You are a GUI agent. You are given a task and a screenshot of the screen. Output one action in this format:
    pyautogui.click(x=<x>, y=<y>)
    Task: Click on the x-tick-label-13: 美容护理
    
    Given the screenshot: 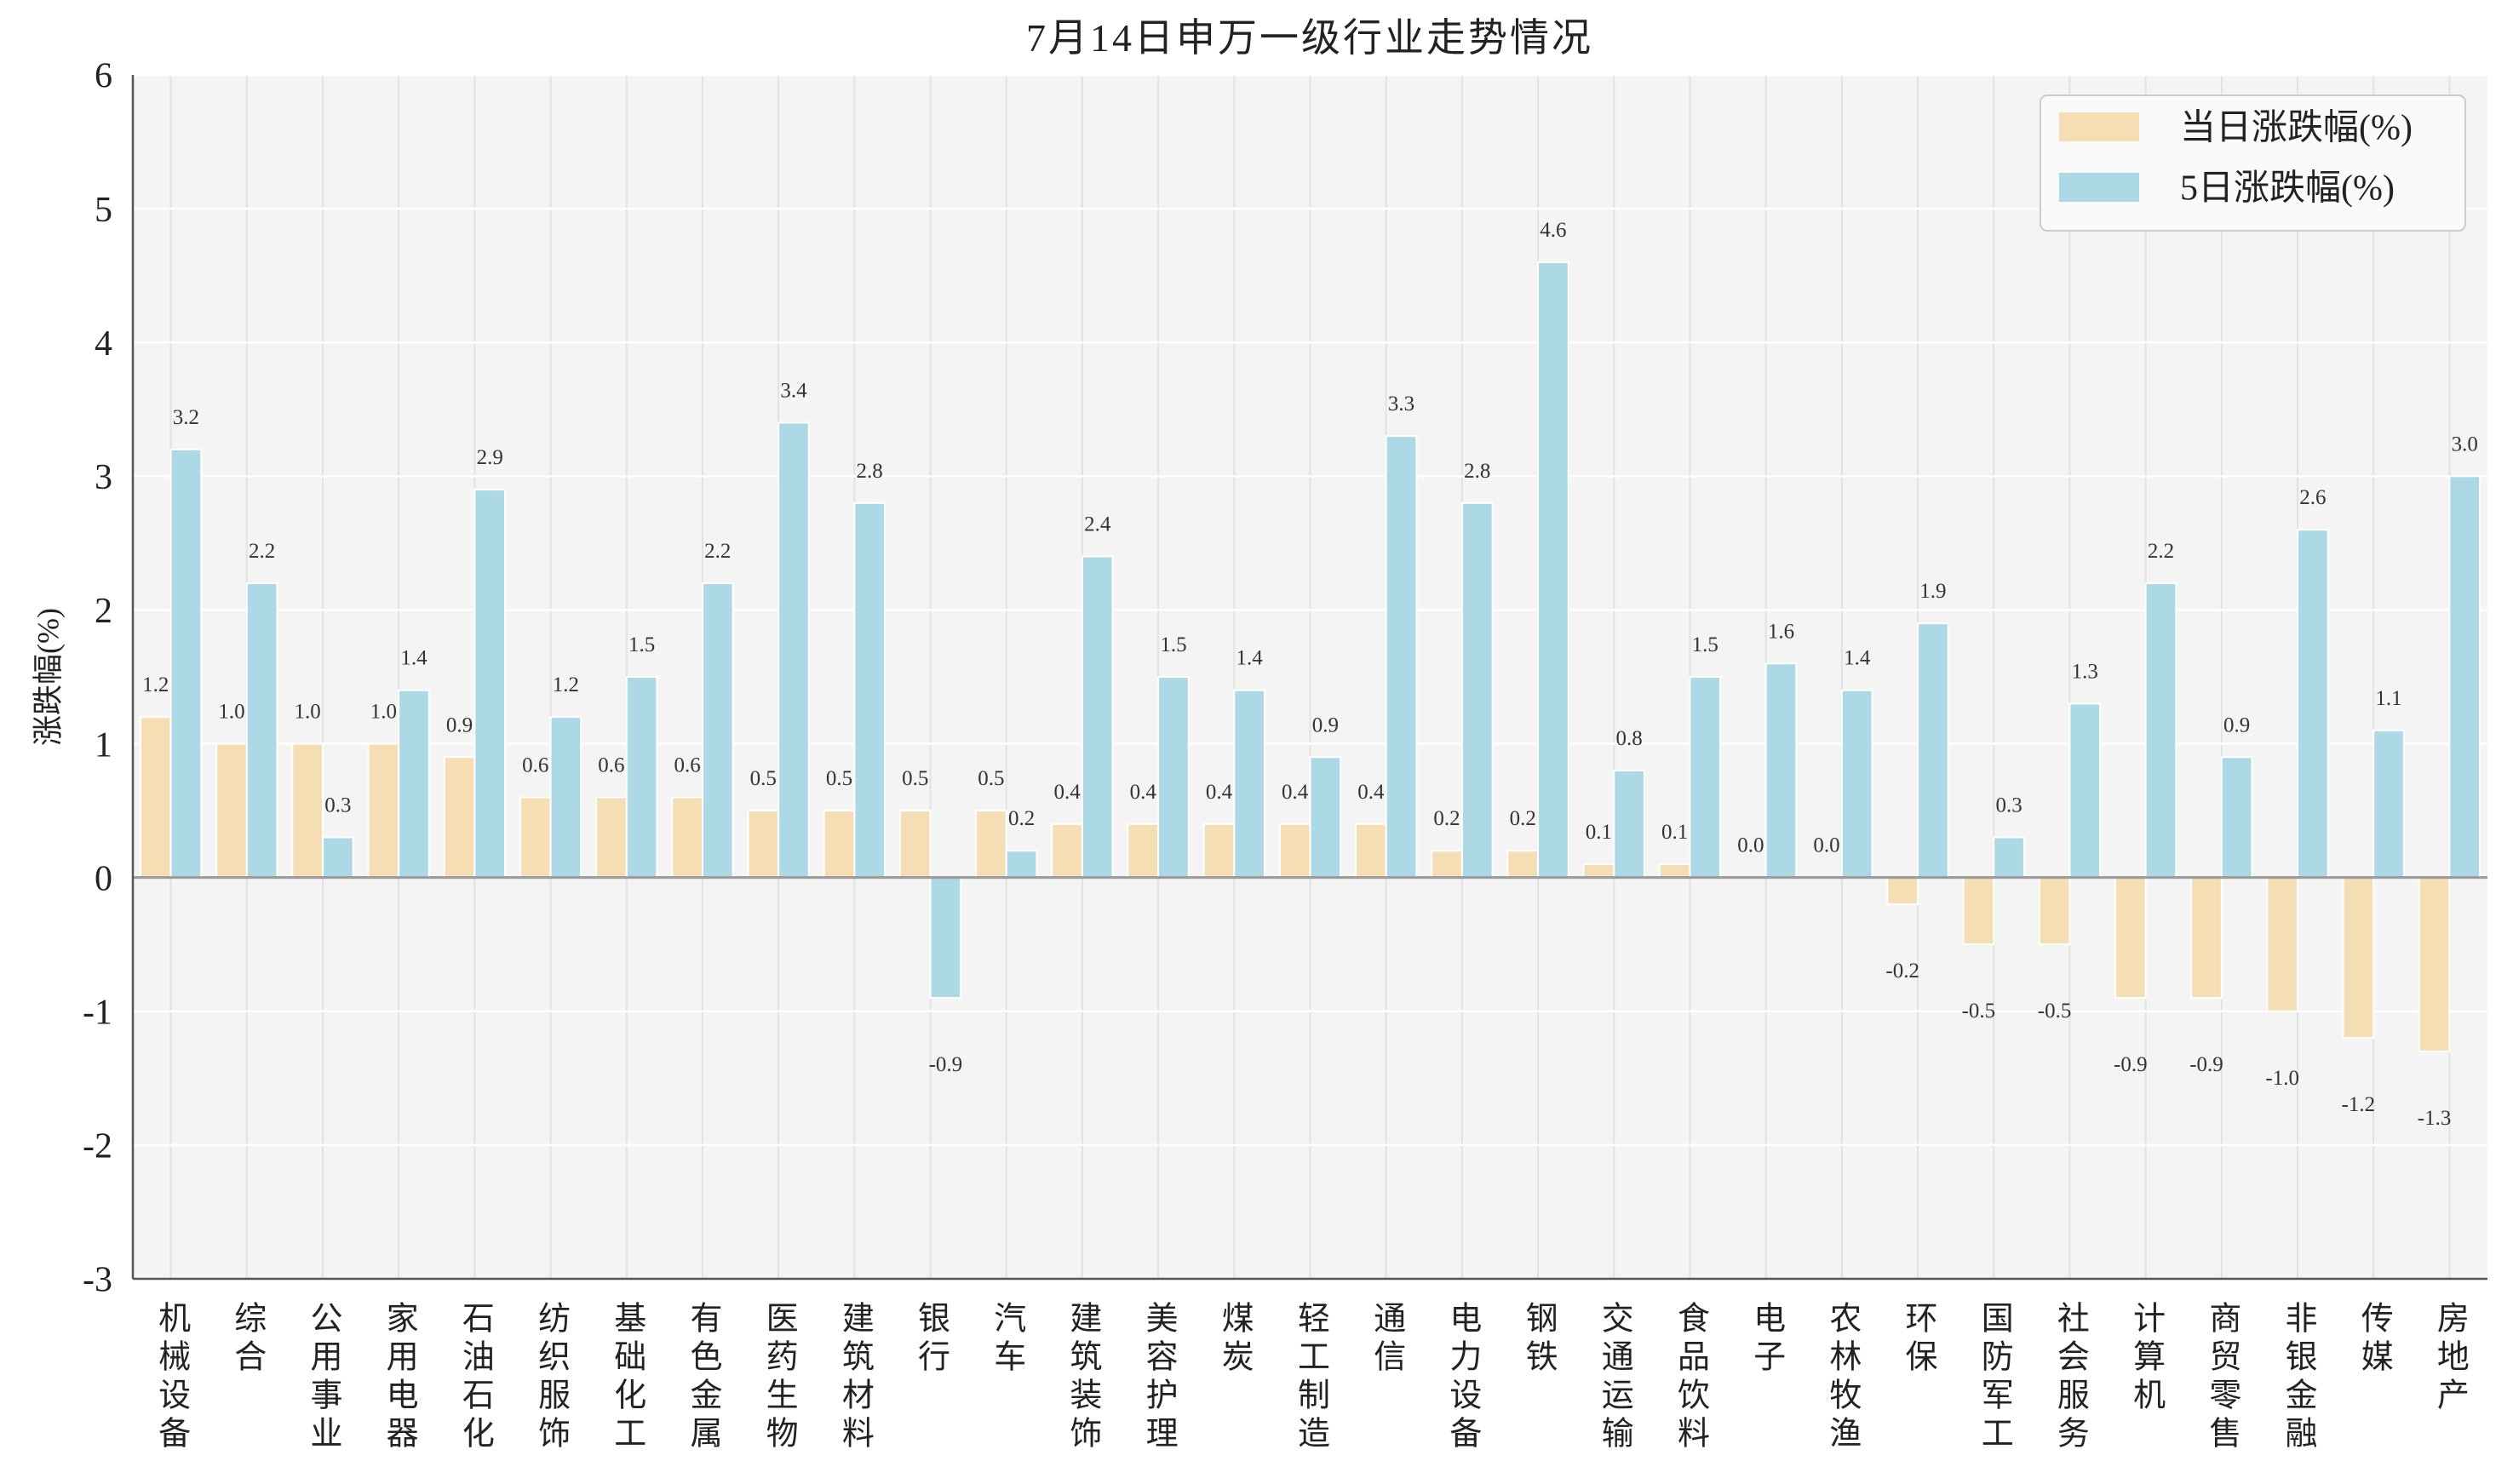 What is the action you would take?
    pyautogui.click(x=1159, y=1377)
    